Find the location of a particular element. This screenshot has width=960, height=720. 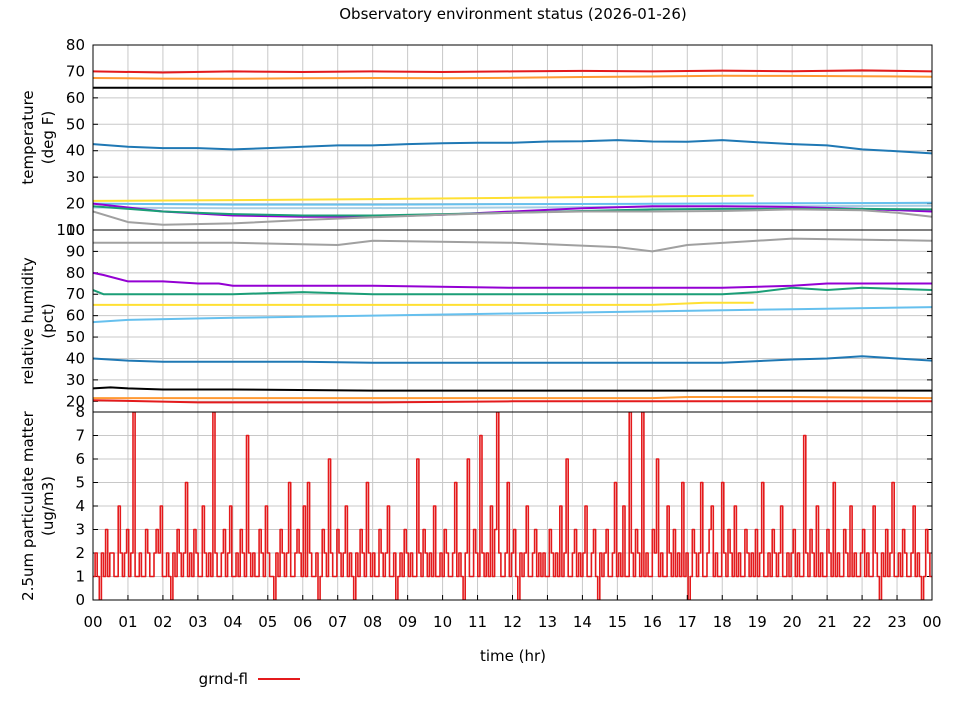

x-tick-label: 09 is located at coordinates (407, 622).